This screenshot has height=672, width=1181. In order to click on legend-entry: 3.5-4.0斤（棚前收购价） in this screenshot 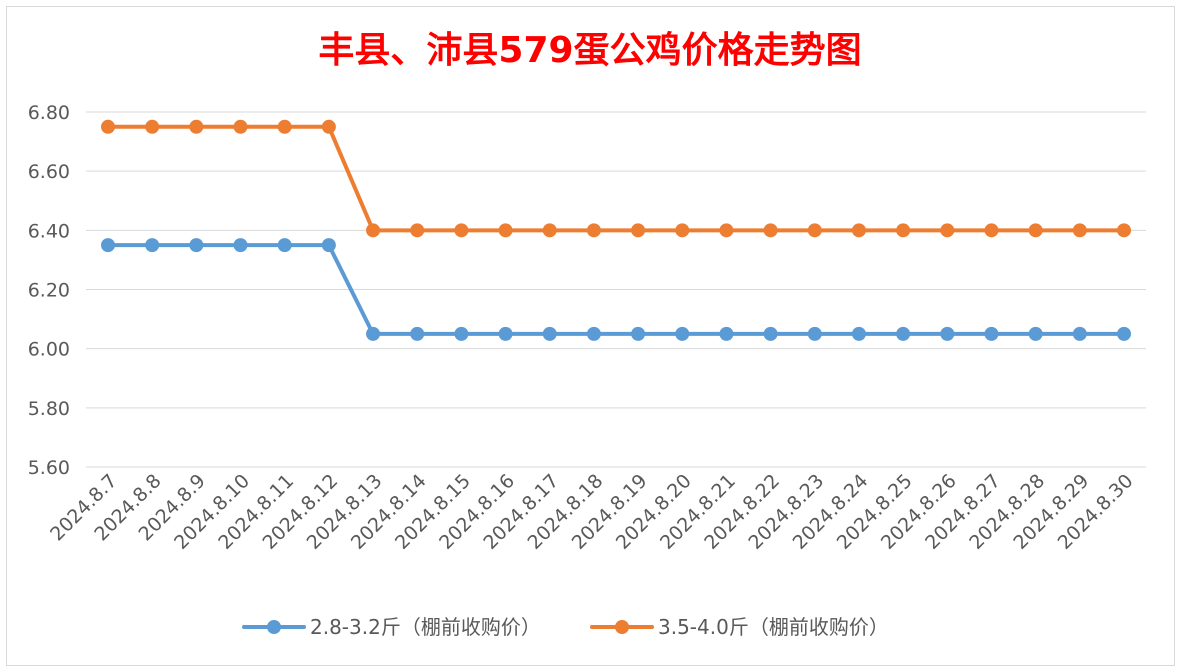, I will do `click(739, 627)`.